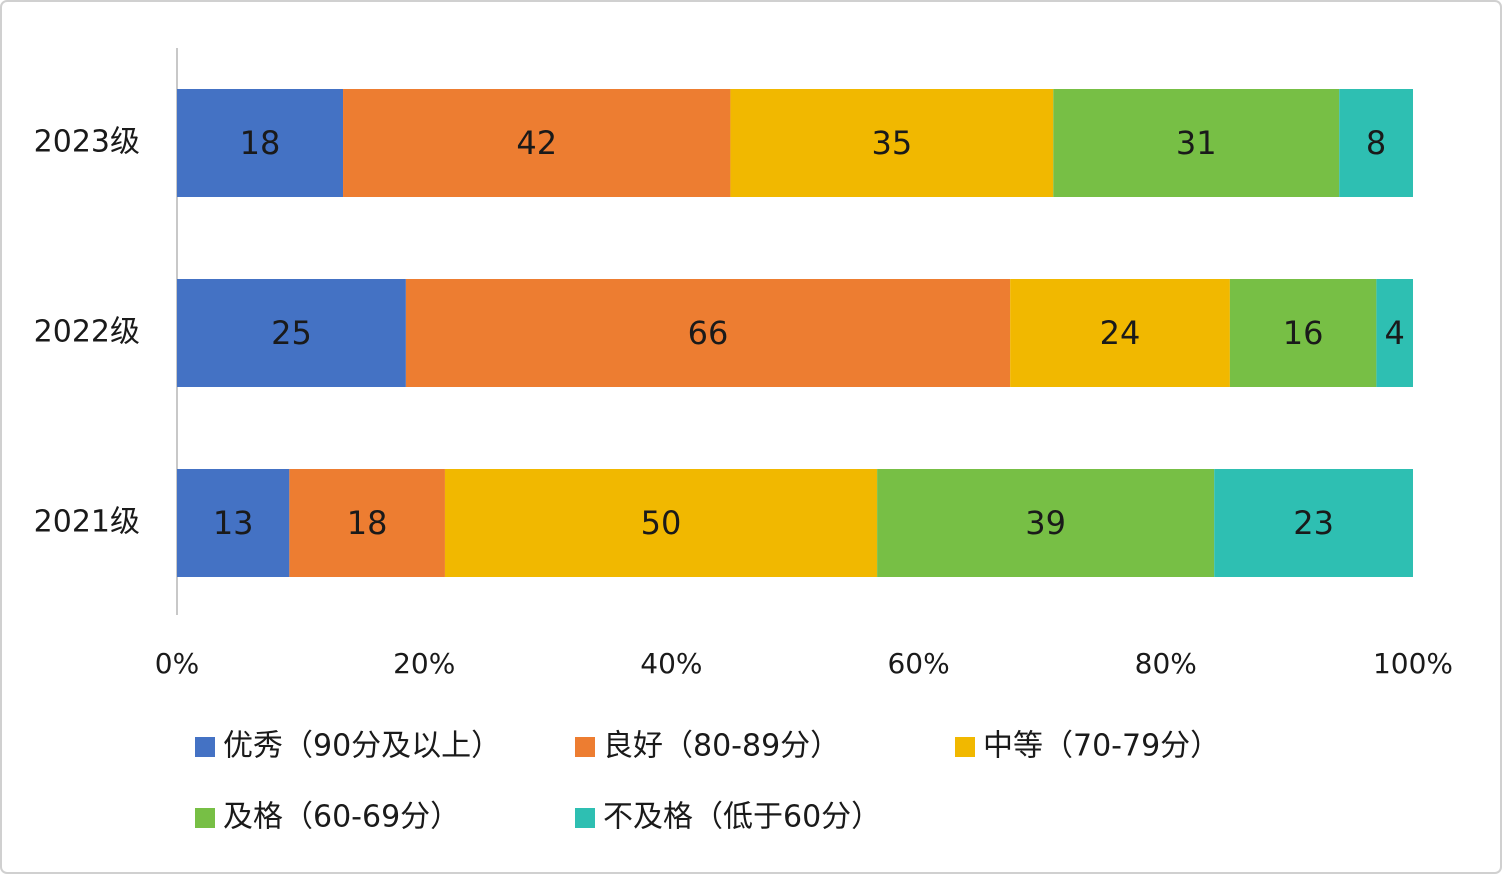 This screenshot has height=874, width=1502. Describe the element at coordinates (362, 746) in the screenshot. I see `legend-label: 优秀（90分及以上）` at that location.